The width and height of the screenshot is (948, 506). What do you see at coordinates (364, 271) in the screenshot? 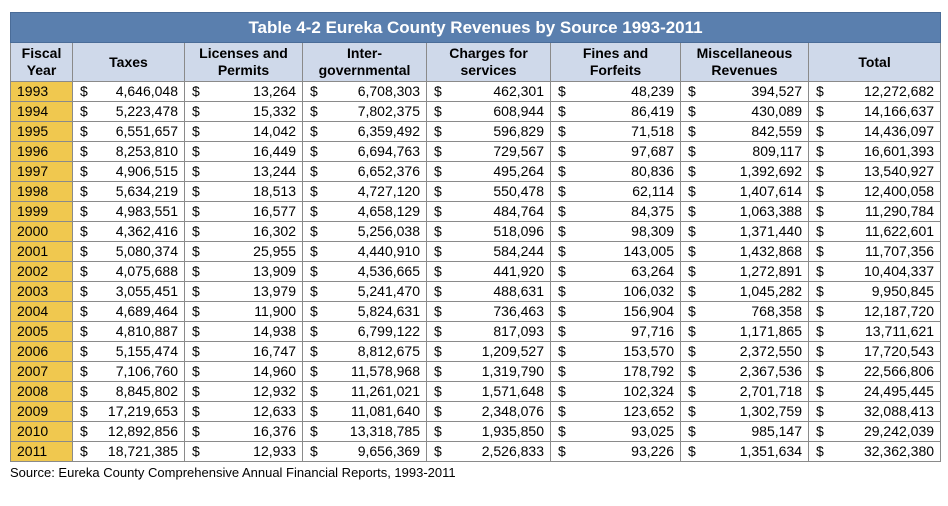
I see `amount-cell: $4,536,665` at bounding box center [364, 271].